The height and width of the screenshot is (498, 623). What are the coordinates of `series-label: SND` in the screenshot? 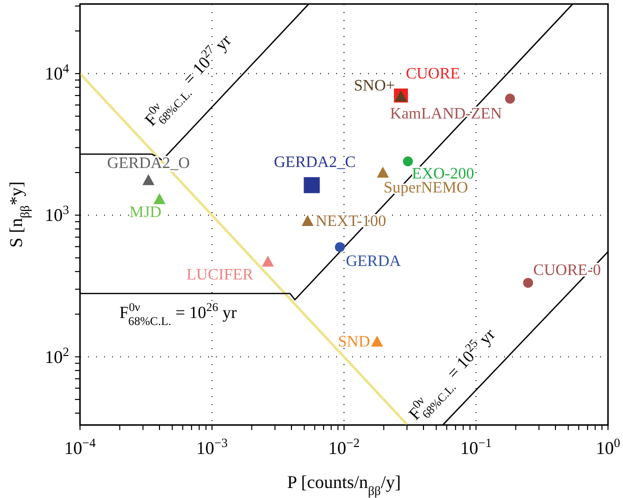 It's located at (354, 342).